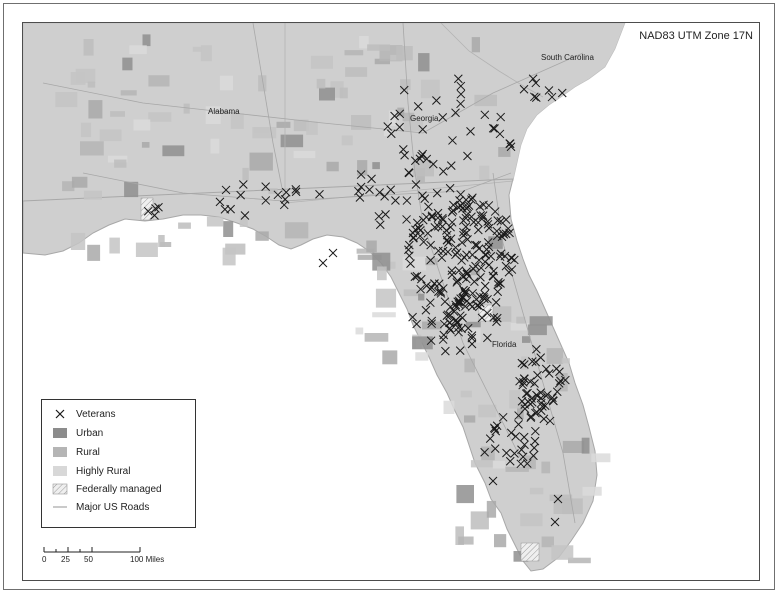  I want to click on legend-item-rural: Rural, so click(76, 452).